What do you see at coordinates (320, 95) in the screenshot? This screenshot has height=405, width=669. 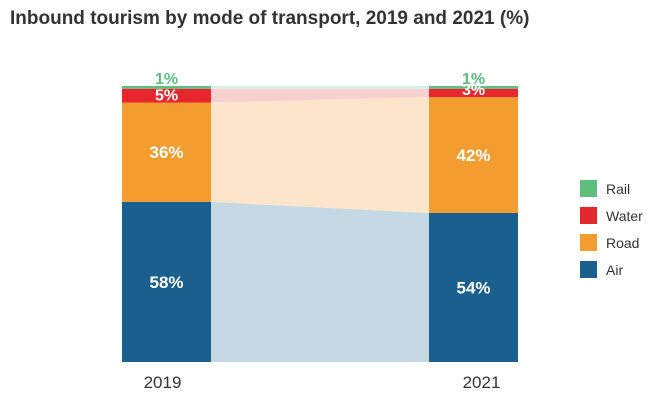 I see `band-water` at bounding box center [320, 95].